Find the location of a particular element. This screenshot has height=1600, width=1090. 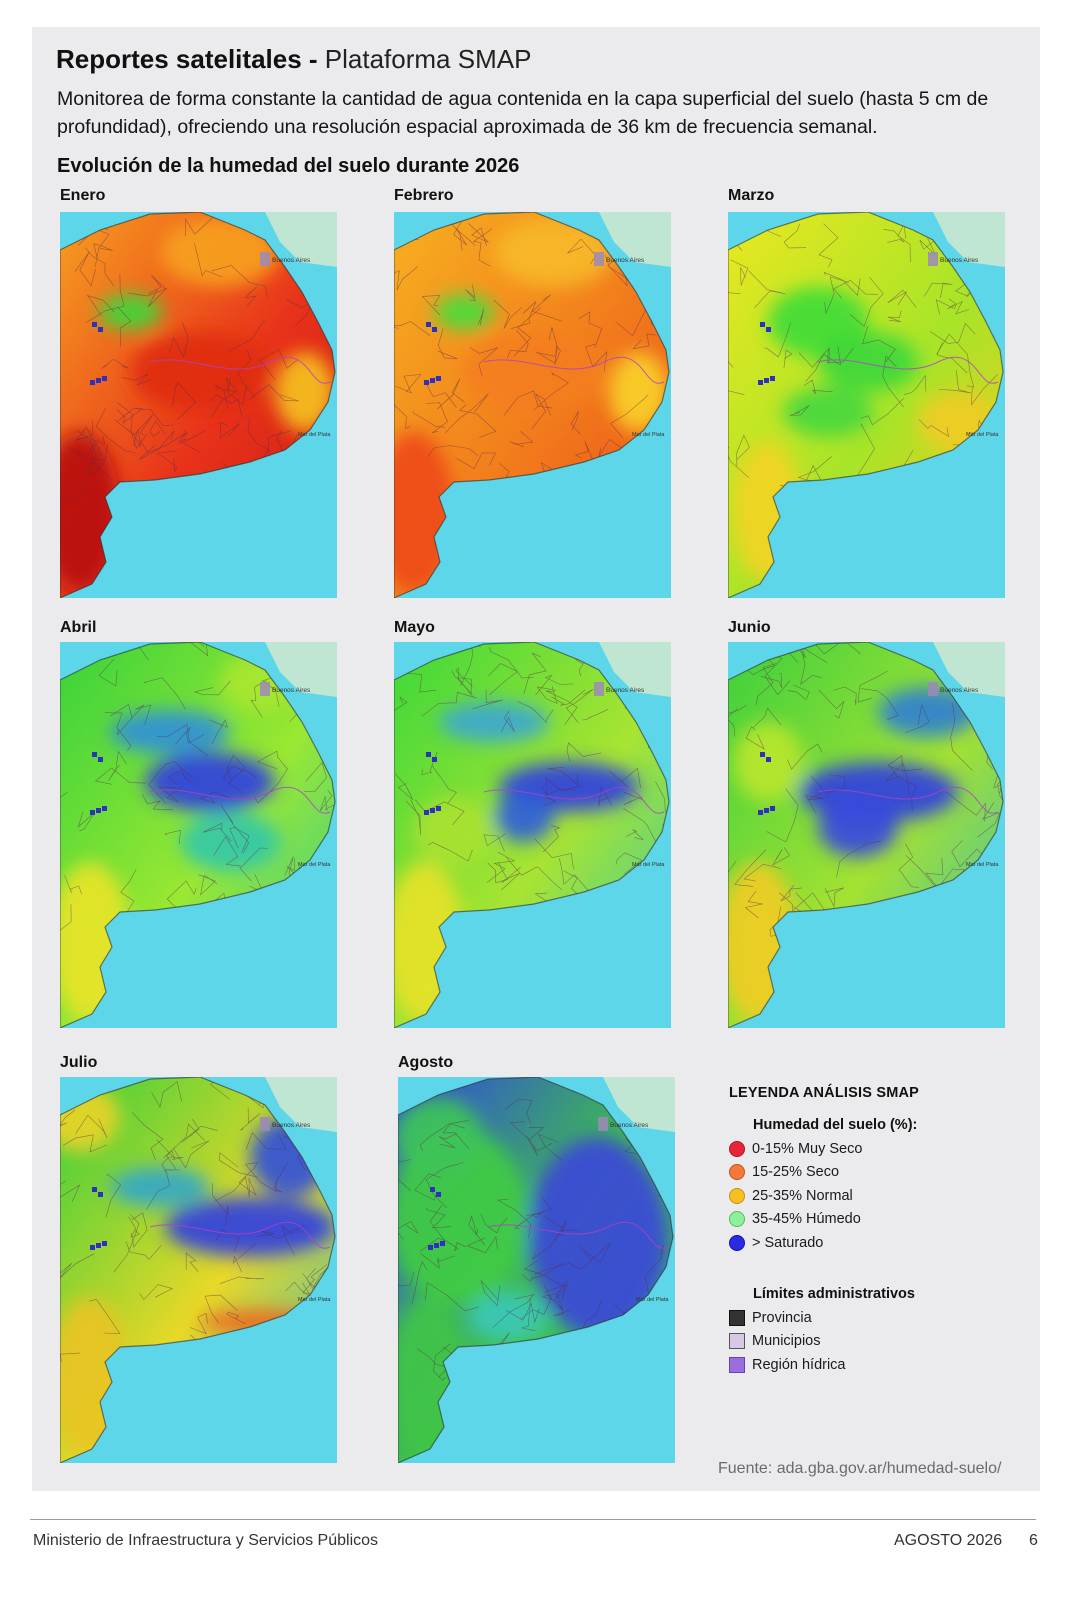

municipio-boundaries is located at coordinates (535, 1233).